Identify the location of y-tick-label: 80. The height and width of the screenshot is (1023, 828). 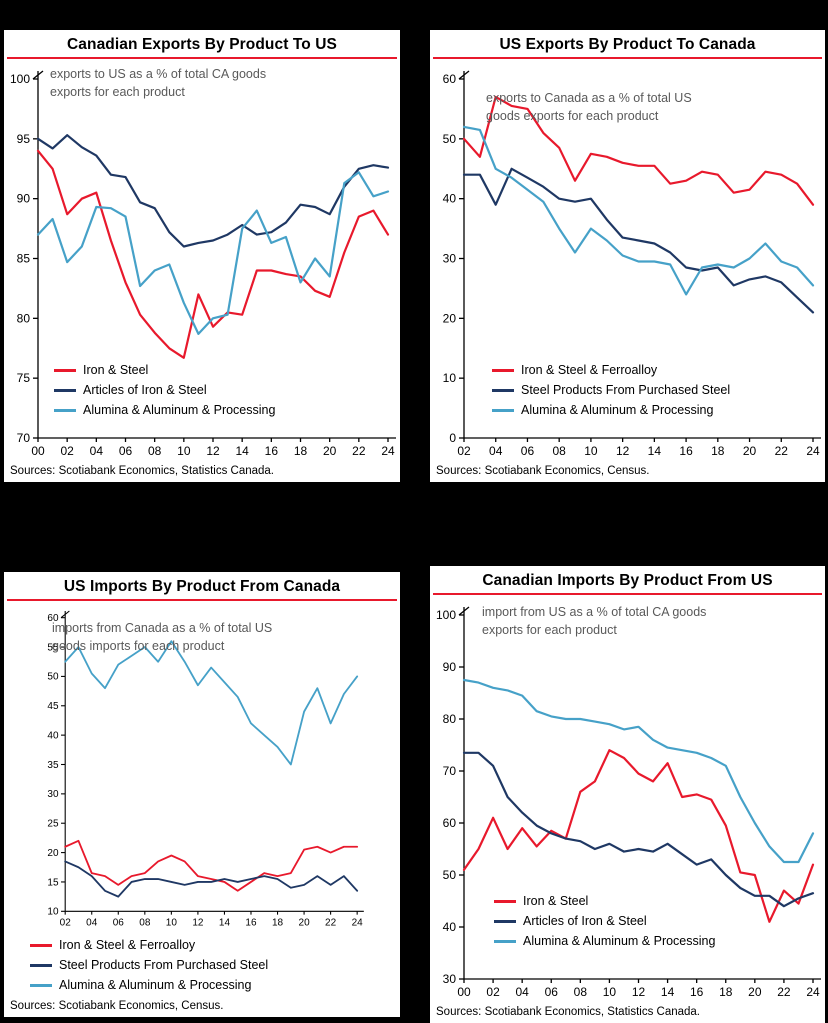
(24, 318).